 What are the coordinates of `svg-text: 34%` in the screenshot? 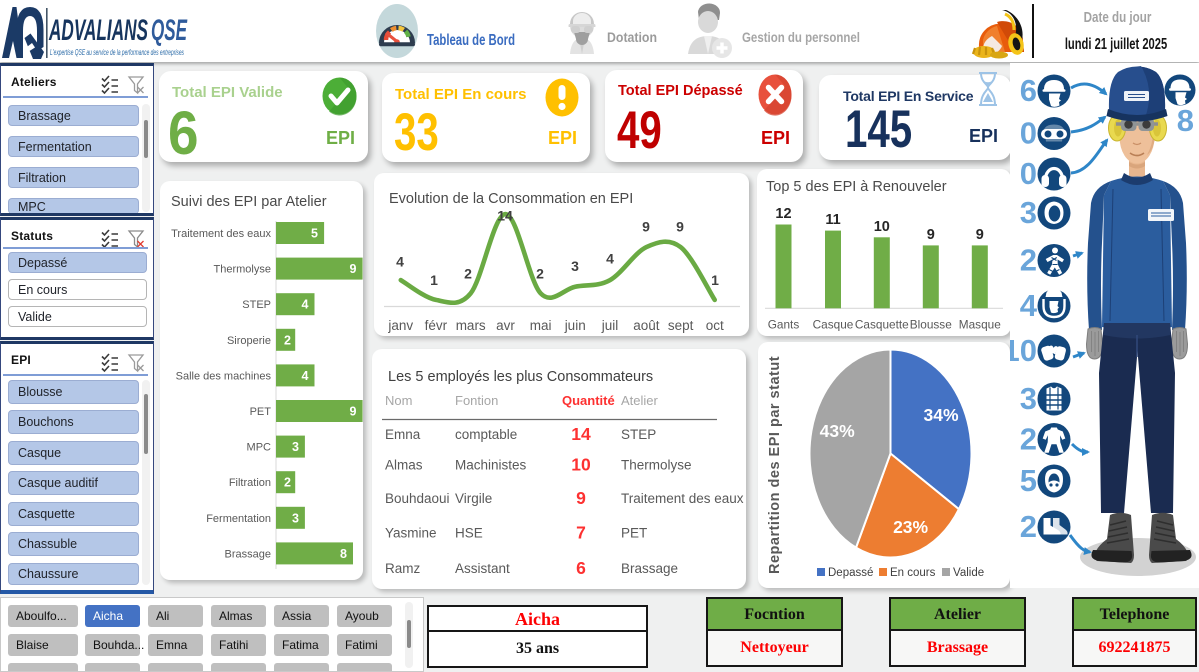 It's located at (940, 415).